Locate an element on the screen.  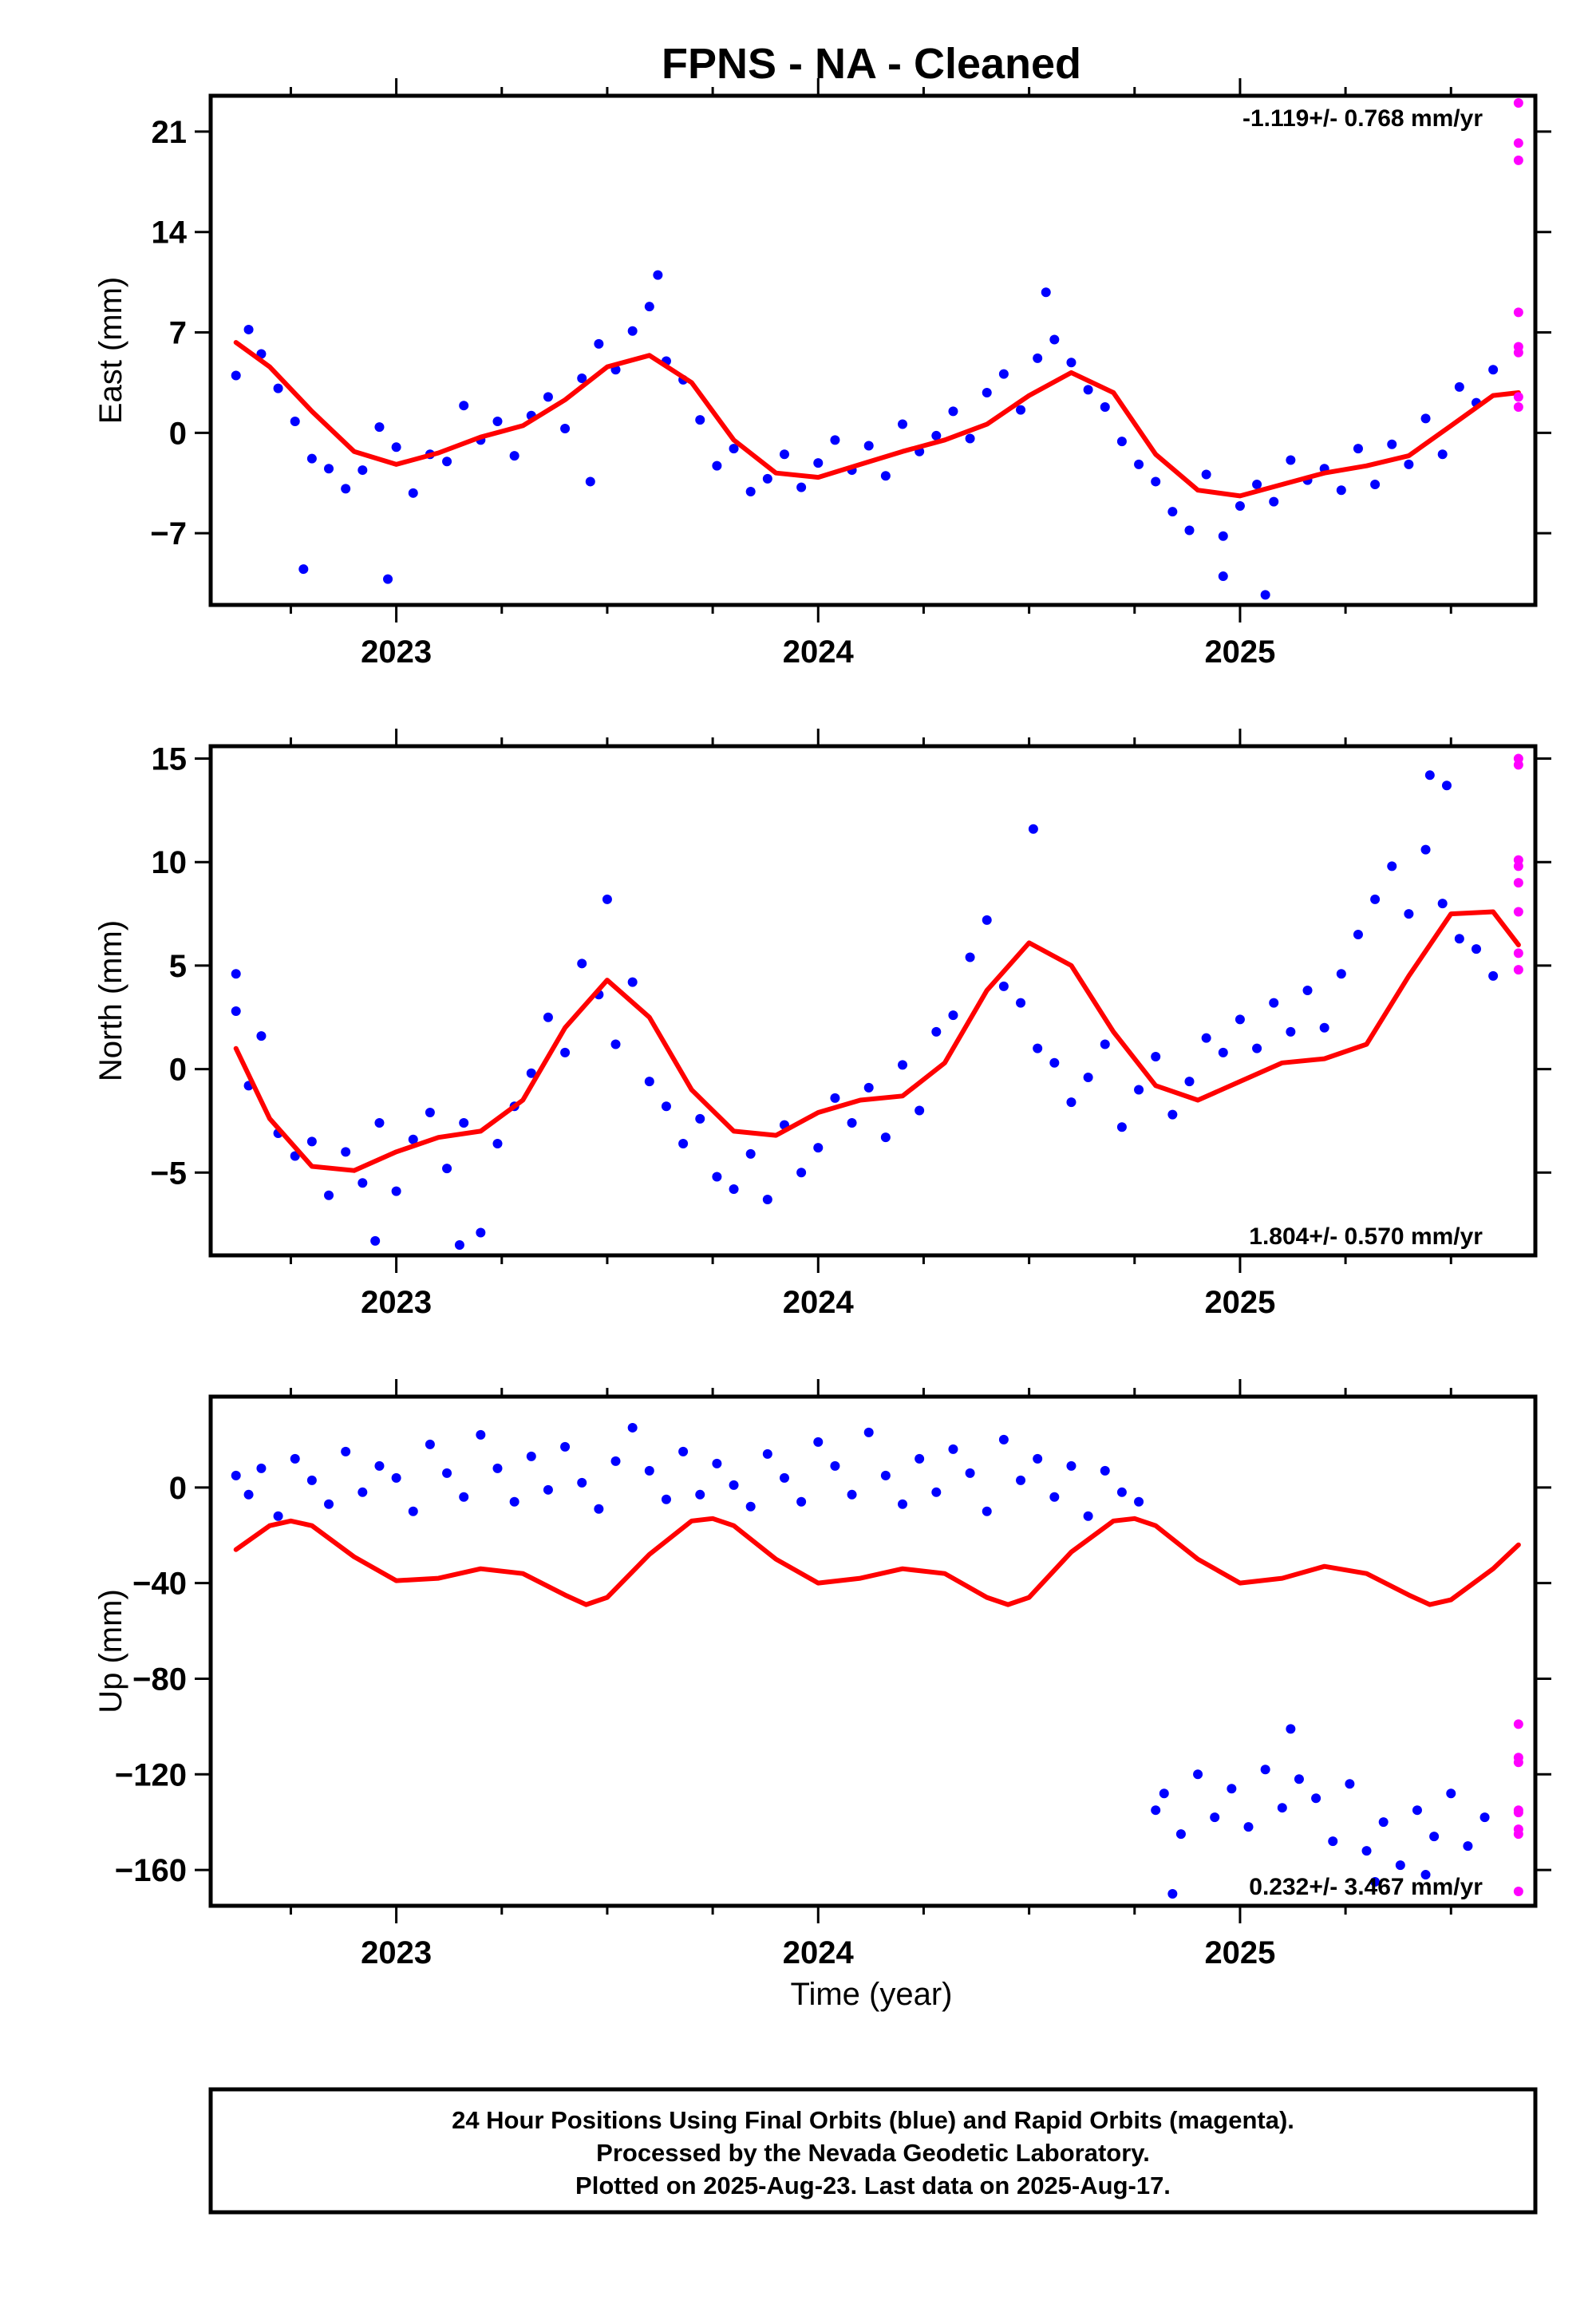
y-tick-label: −5 is located at coordinates (168, 1173).